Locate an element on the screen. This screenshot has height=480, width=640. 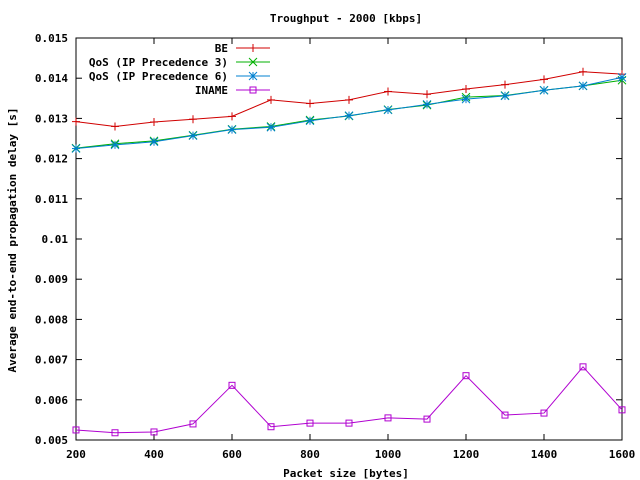
y-tick-label: 0.011 is located at coordinates (51, 199).